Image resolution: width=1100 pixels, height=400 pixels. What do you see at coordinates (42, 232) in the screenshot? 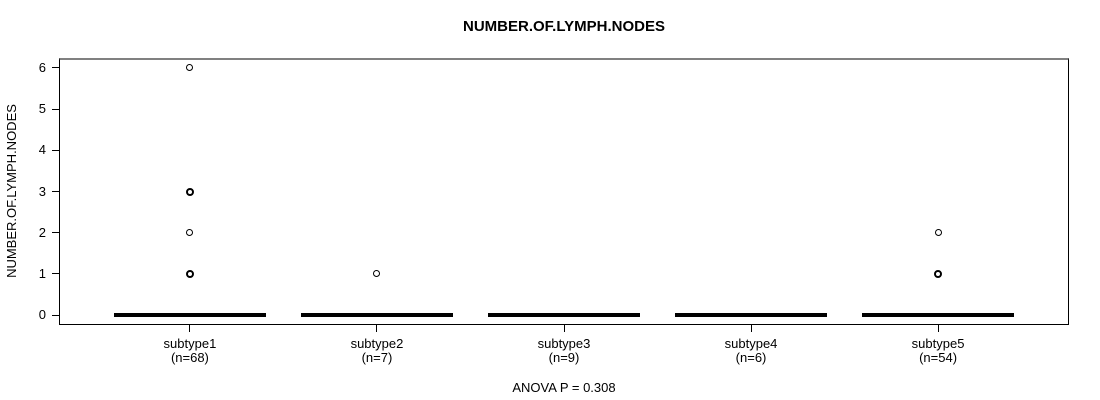
I see `y-axis-tick-label: 2` at bounding box center [42, 232].